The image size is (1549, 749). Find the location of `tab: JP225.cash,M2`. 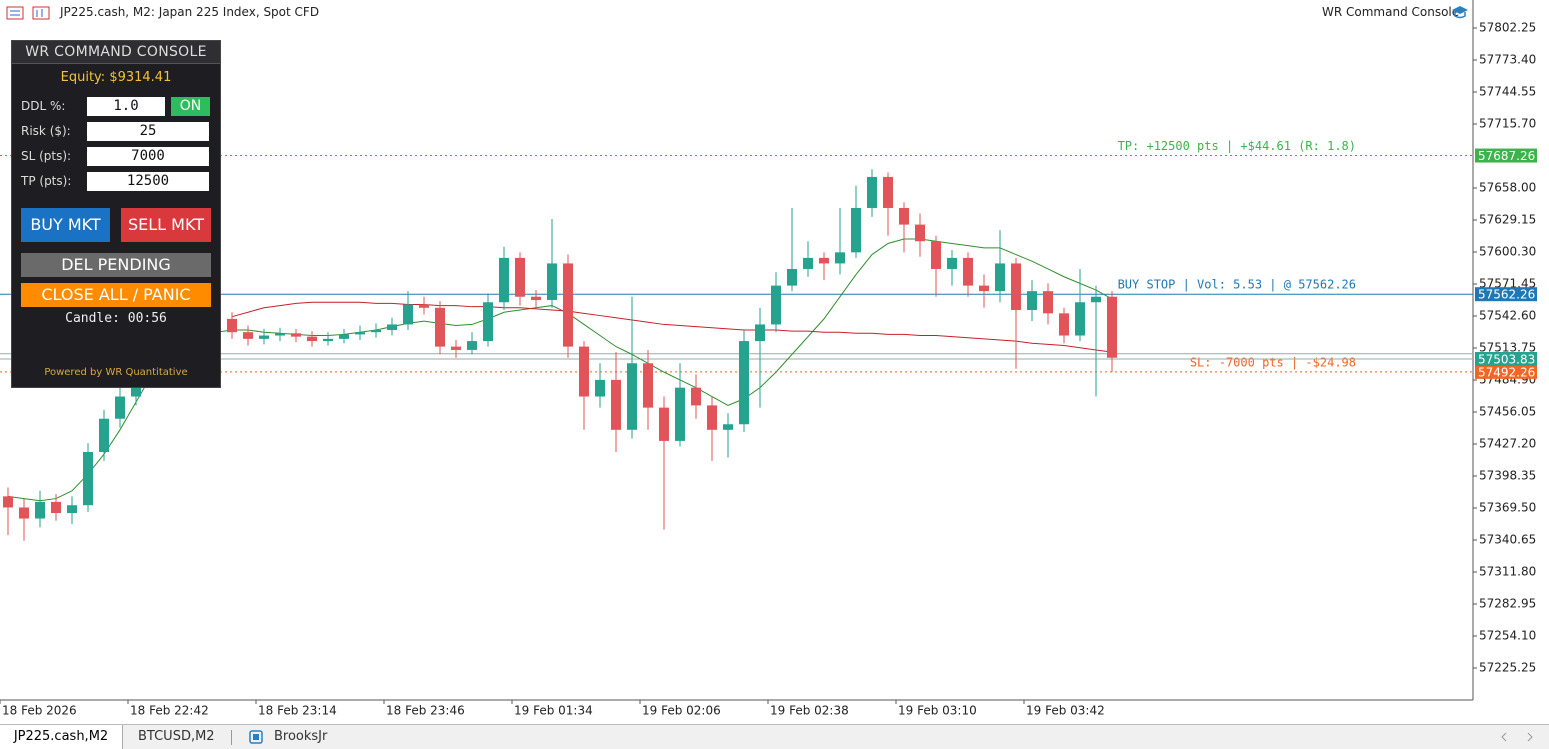

tab: JP225.cash,M2 is located at coordinates (61, 737).